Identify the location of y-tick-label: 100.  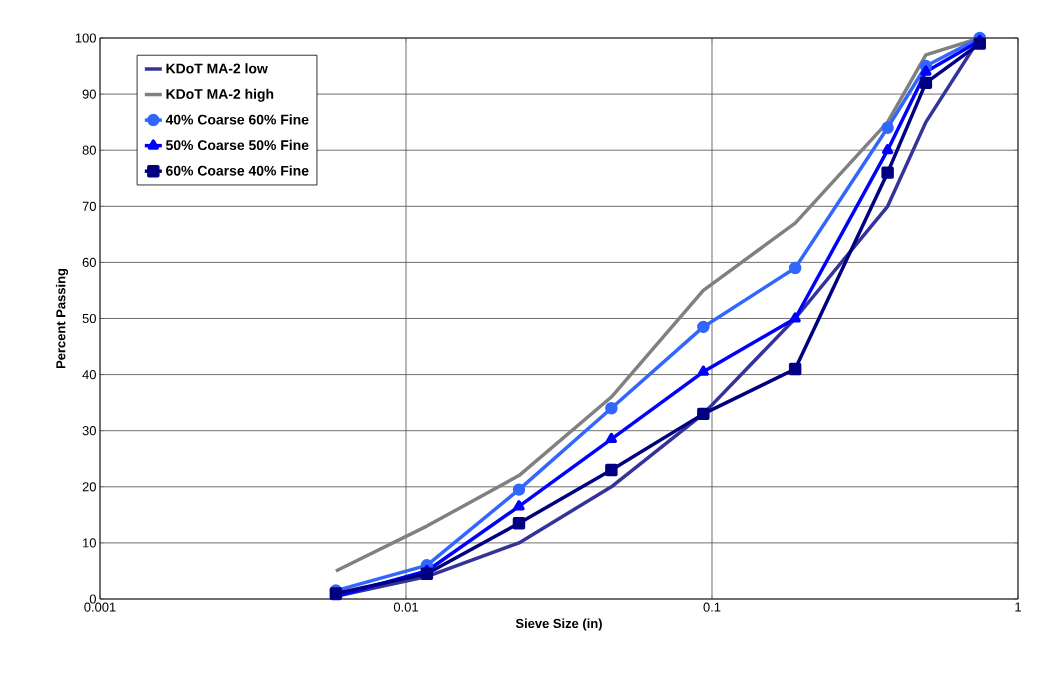
(85, 38).